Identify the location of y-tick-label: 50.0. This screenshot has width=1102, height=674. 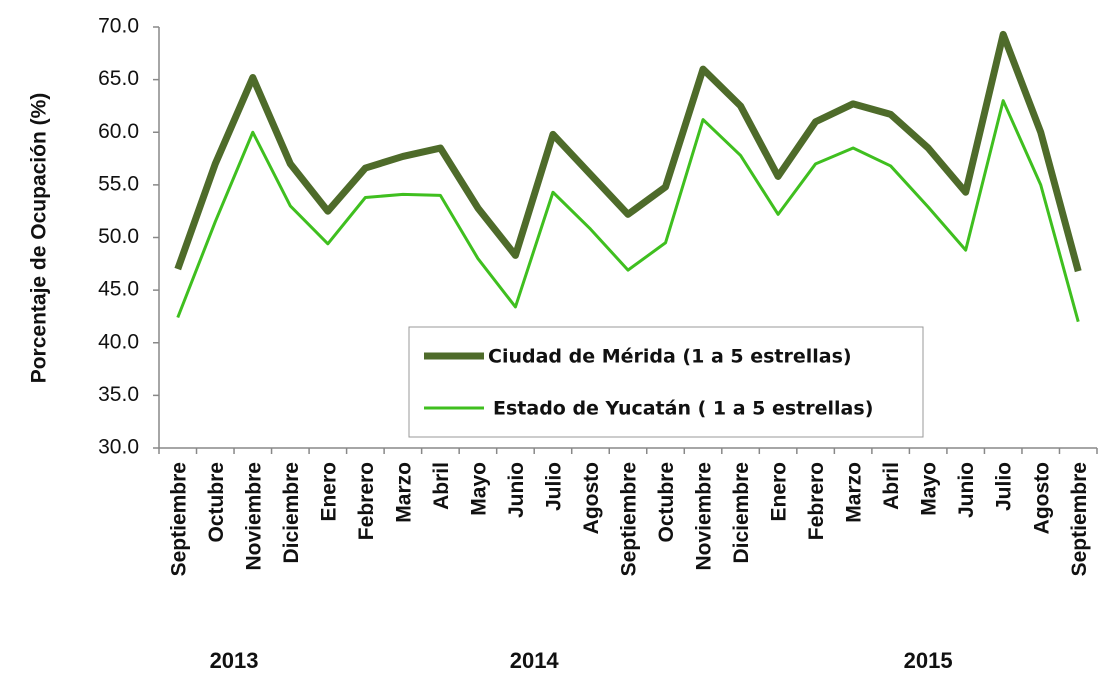
(118, 236).